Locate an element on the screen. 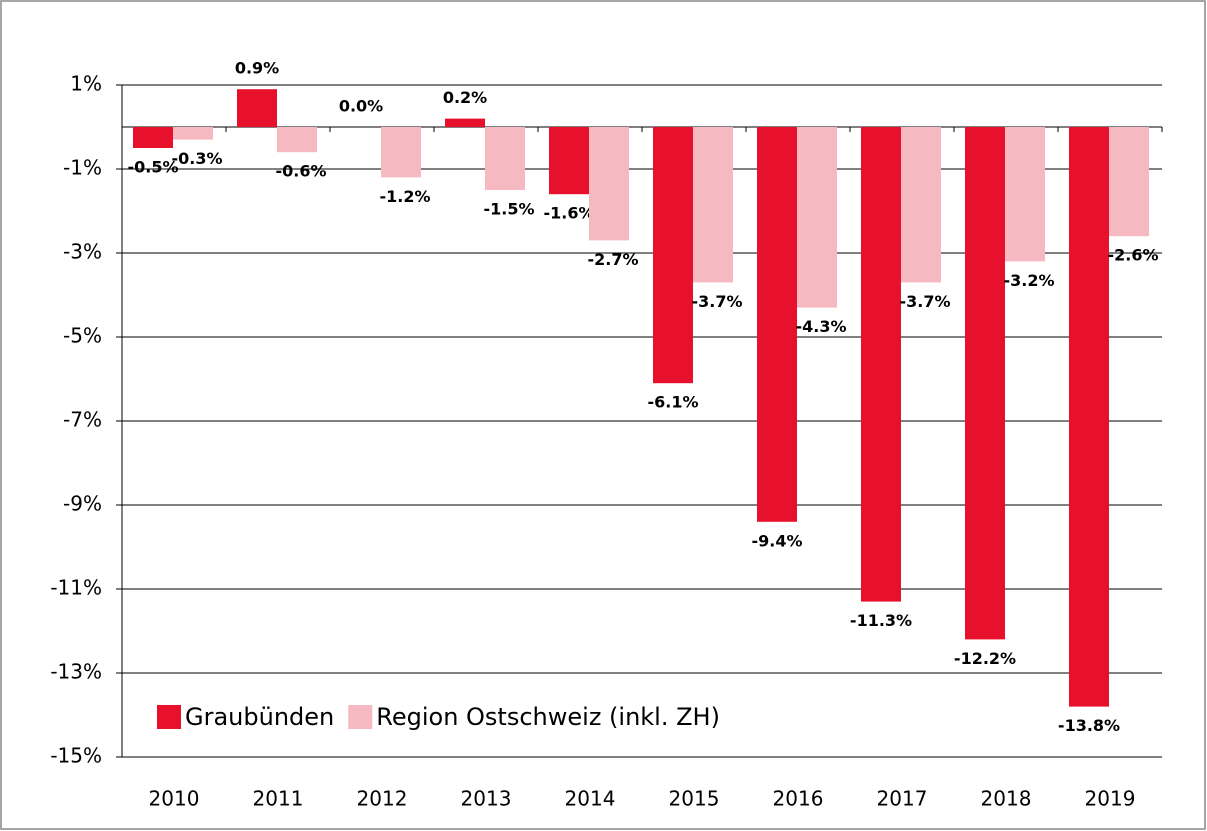 The image size is (1207, 831). value-label: -4.3% is located at coordinates (820, 326).